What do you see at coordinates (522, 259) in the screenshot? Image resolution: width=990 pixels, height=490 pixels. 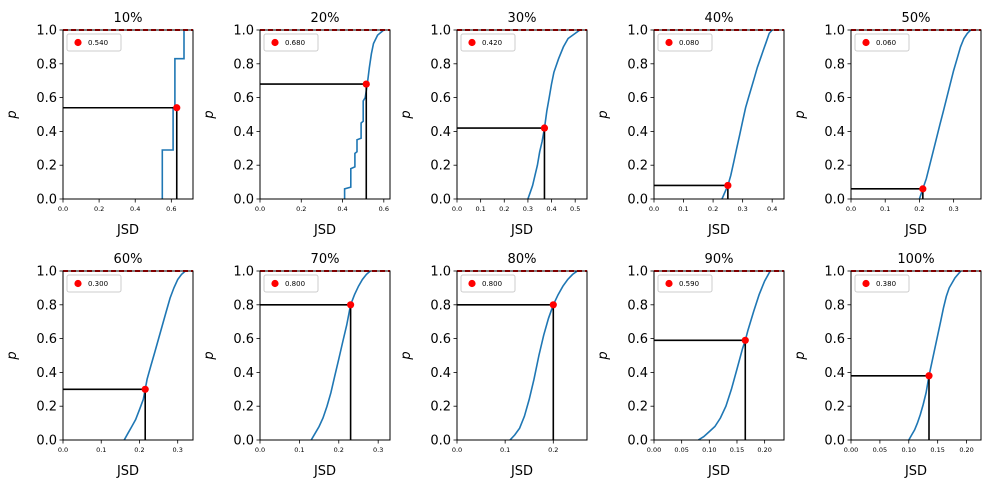 I see `subplot-title: 80%` at bounding box center [522, 259].